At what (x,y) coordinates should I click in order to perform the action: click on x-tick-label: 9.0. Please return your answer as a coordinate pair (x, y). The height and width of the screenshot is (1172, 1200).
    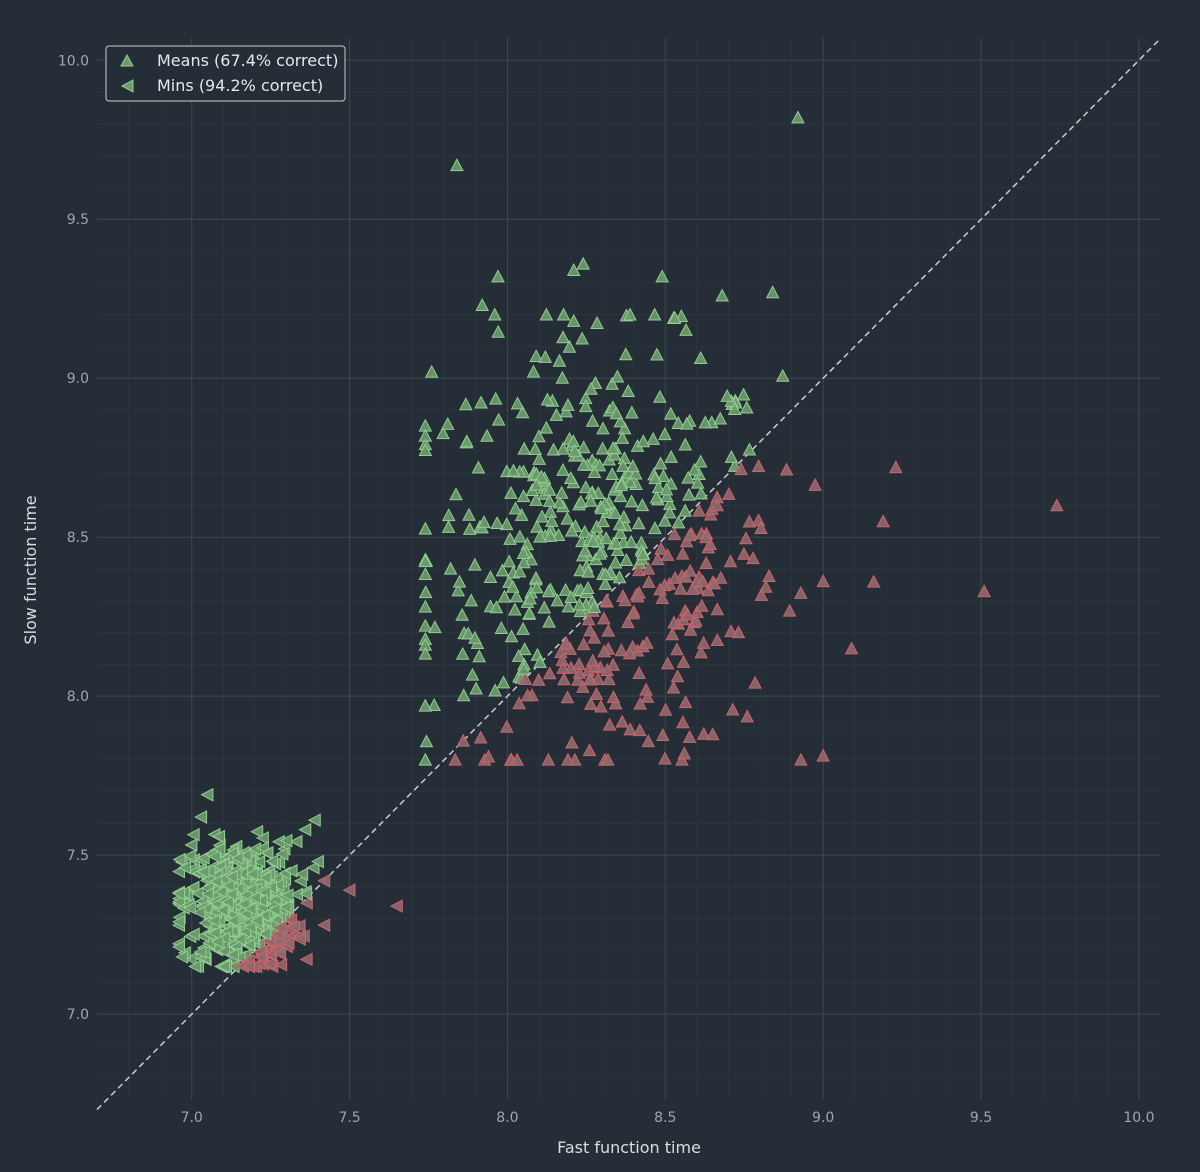
    Looking at the image, I should click on (823, 1118).